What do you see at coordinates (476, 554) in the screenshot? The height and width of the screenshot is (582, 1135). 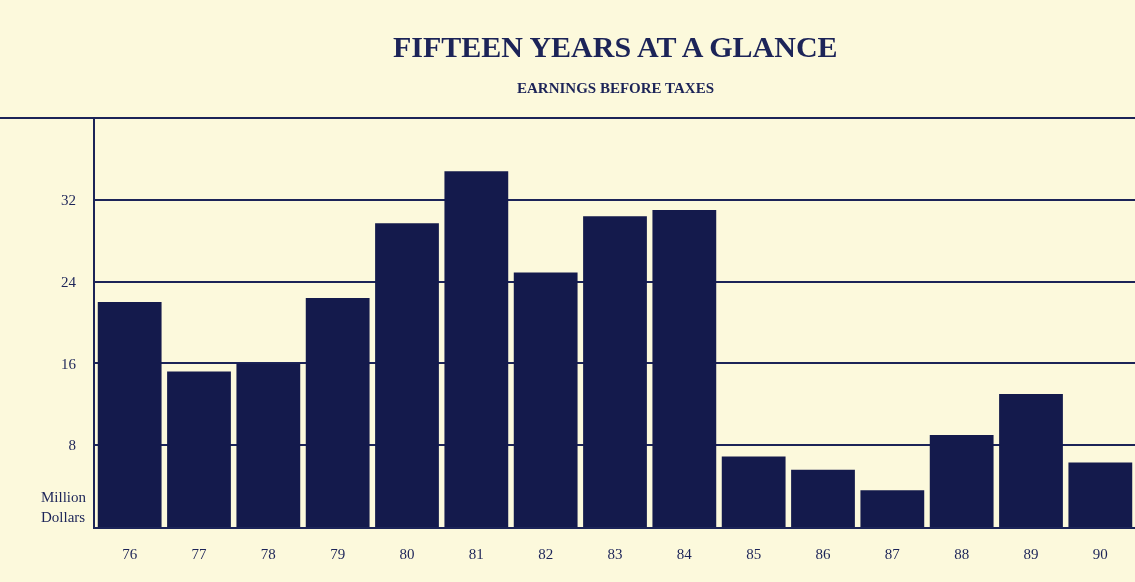 I see `x-tick-label: 81` at bounding box center [476, 554].